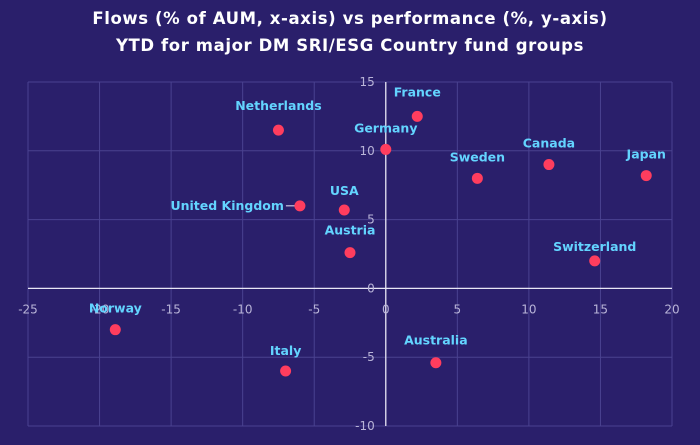 The image size is (700, 445). Describe the element at coordinates (371, 220) in the screenshot. I see `y-tick-label: 5` at that location.